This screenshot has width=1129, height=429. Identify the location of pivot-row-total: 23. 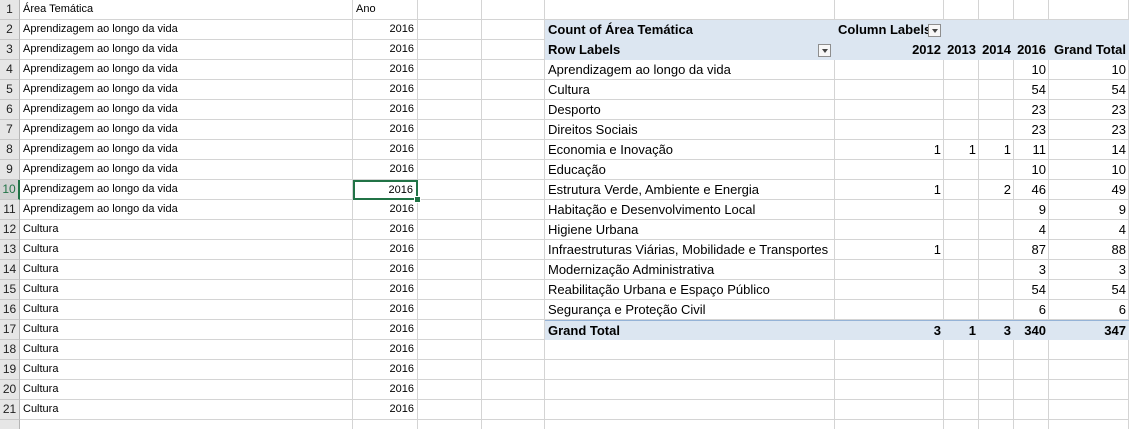
(1118, 129).